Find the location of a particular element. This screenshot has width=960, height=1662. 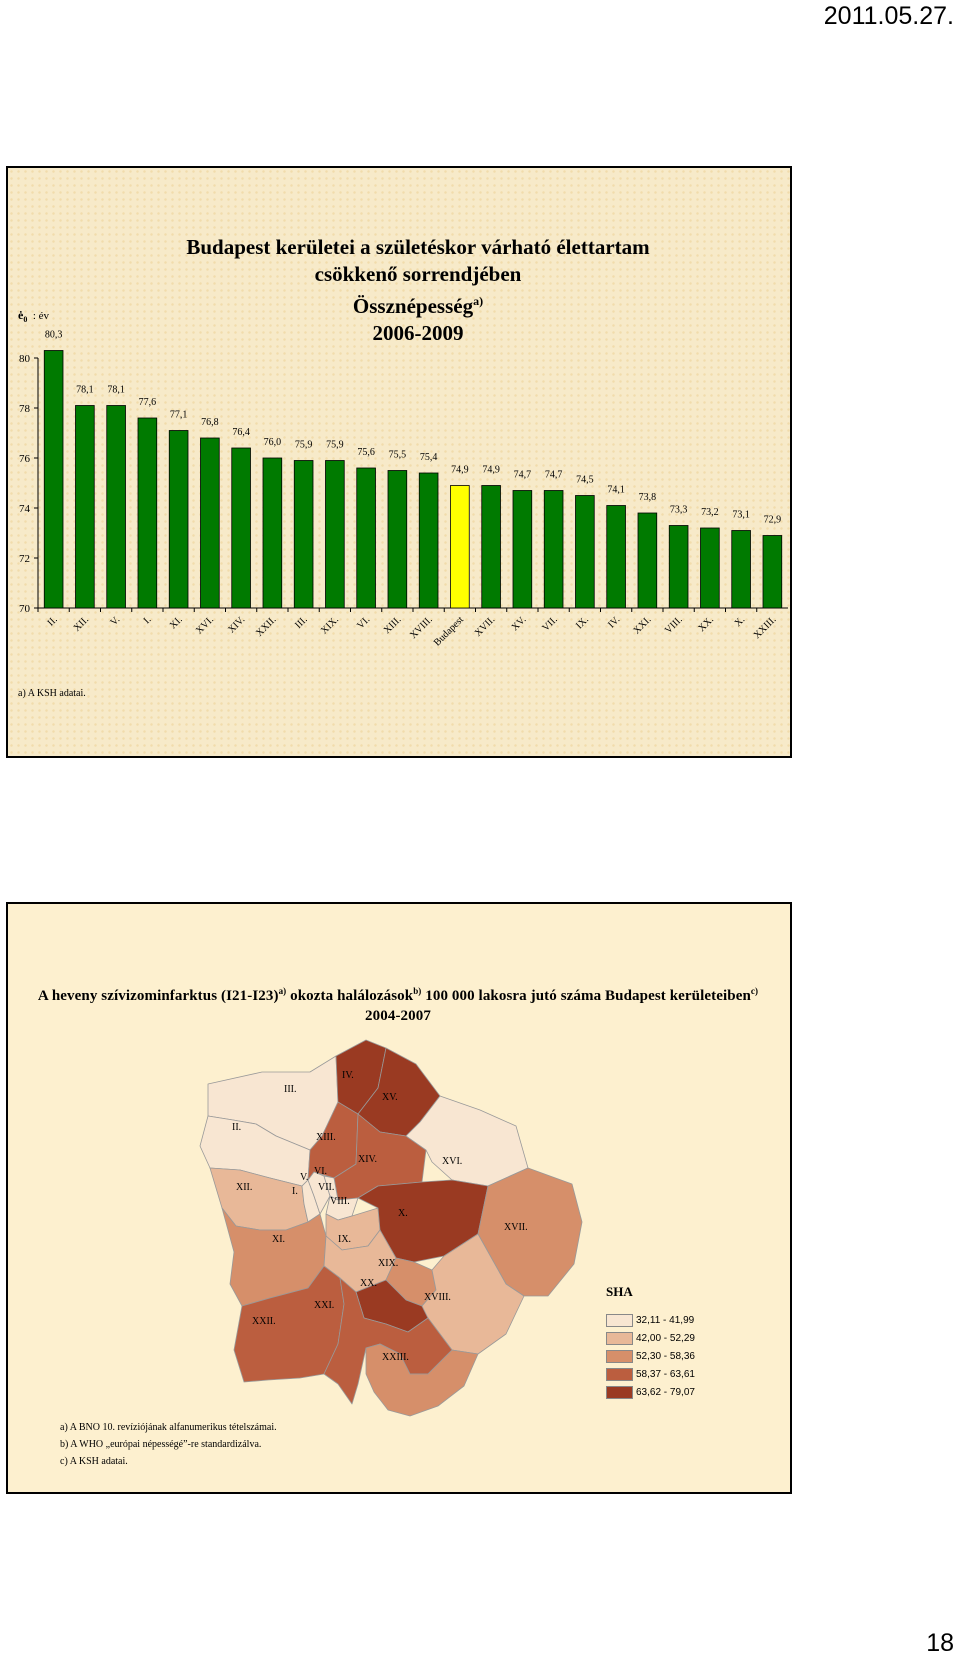

y-tick-label: 70 is located at coordinates (25, 609).